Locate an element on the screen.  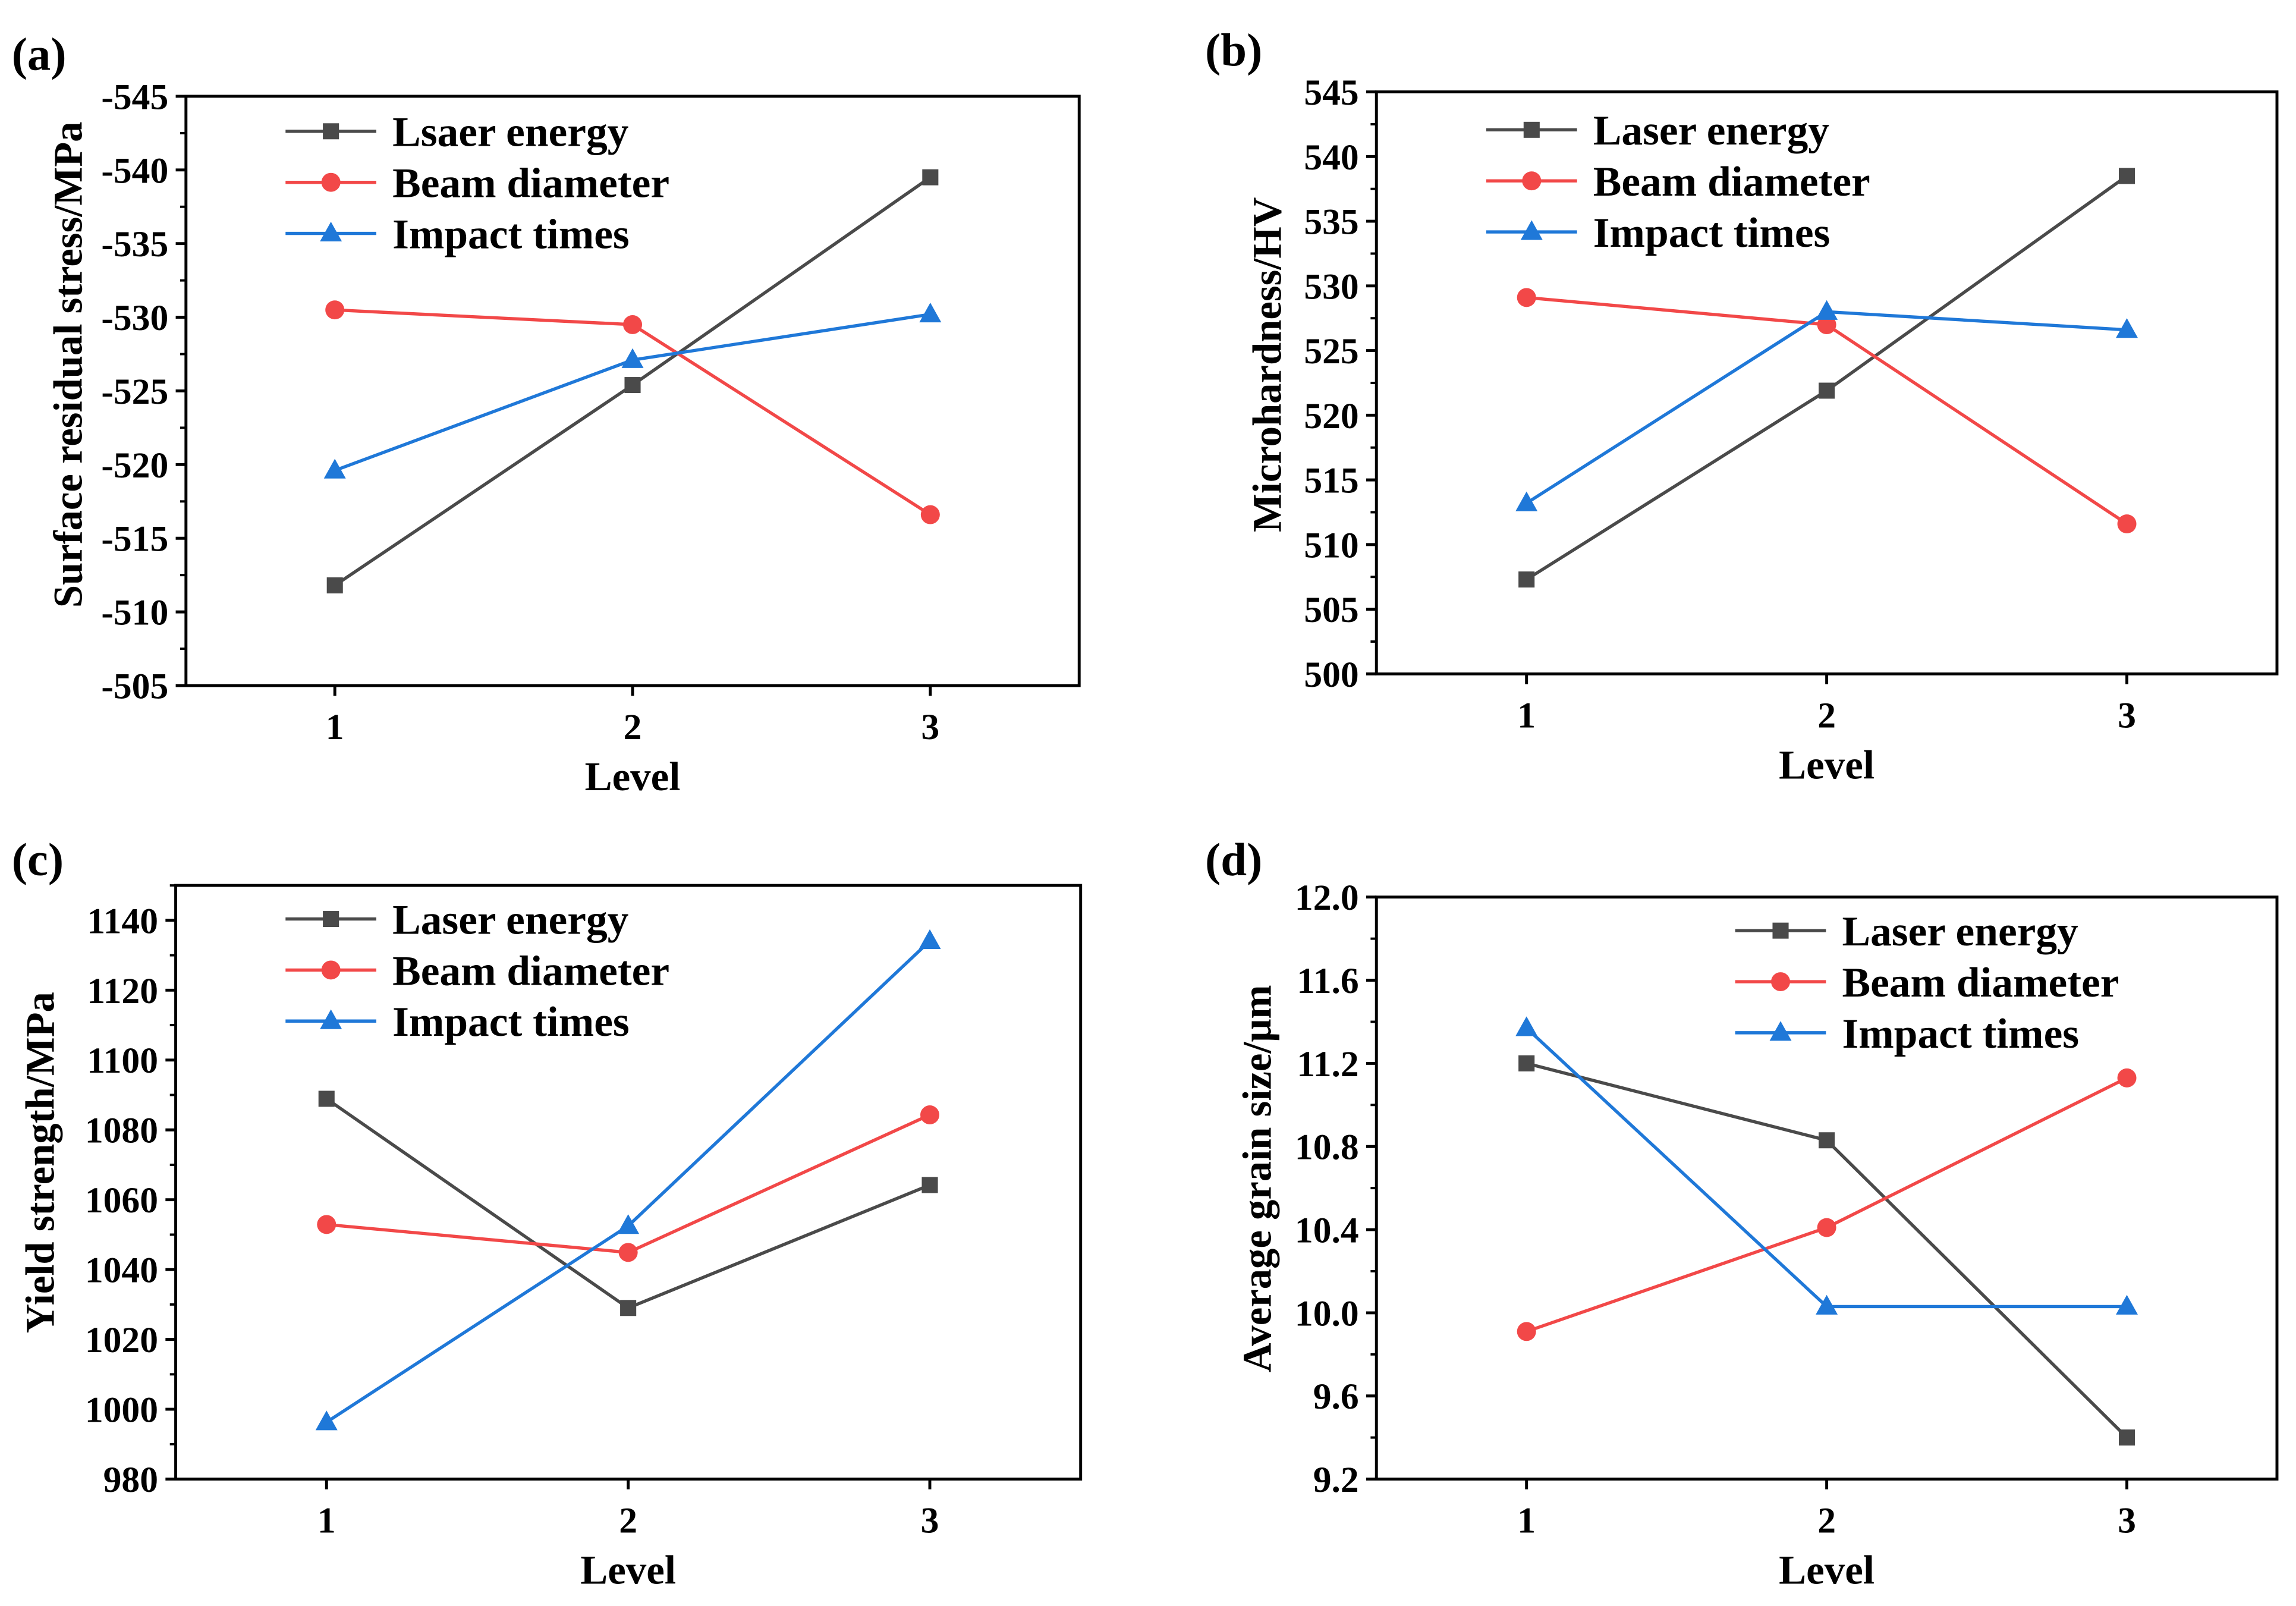
y-axis-title: Yield strength/MPa is located at coordinates (40, 1163).